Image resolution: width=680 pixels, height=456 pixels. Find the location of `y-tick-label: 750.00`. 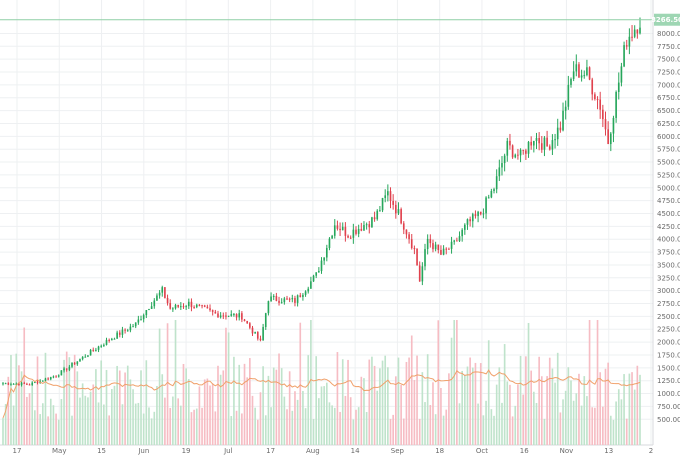

y-tick-label: 750.00 is located at coordinates (668, 407).